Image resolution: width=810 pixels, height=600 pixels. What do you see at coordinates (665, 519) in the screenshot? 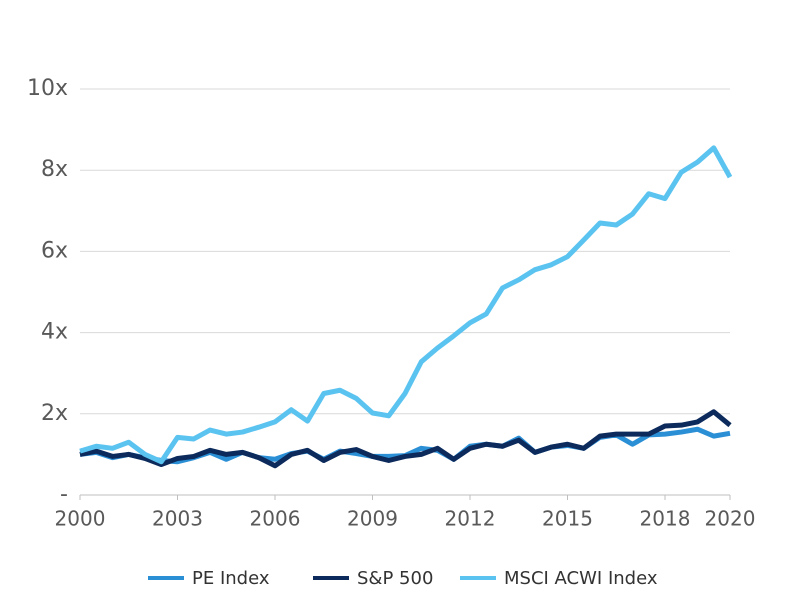
I see `x-tick-label: 2018` at bounding box center [665, 519].